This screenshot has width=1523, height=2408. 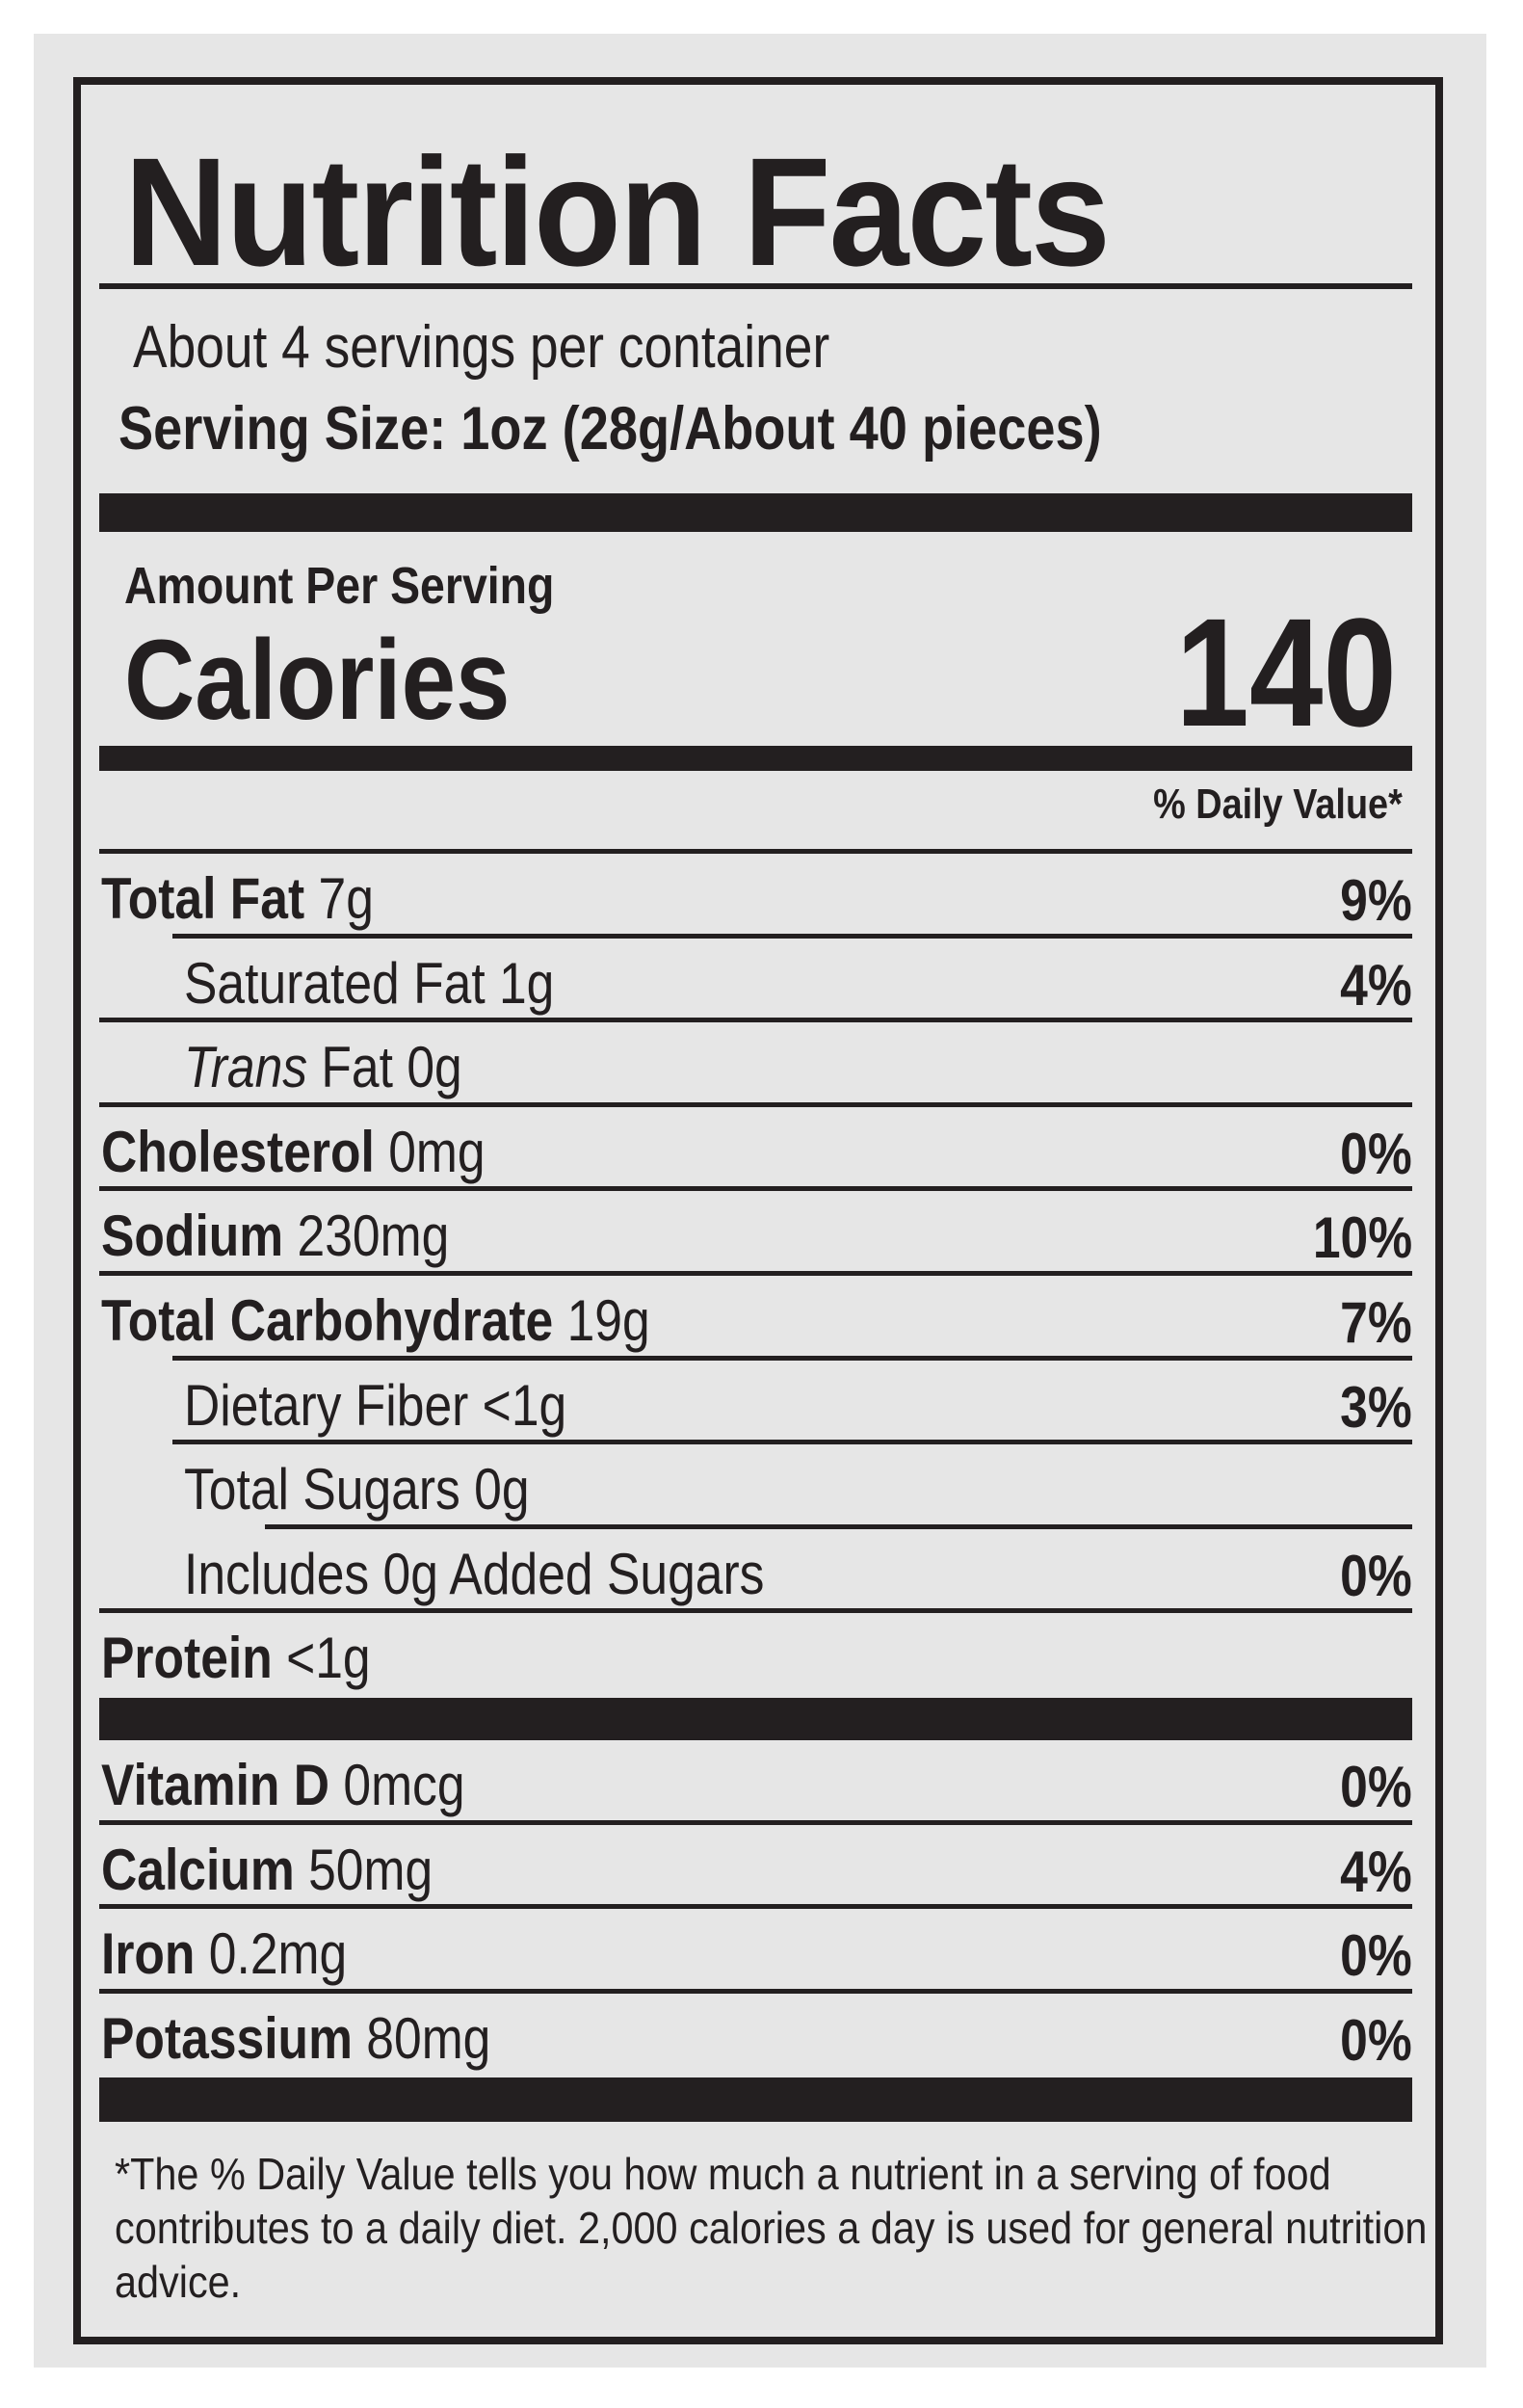 I want to click on nutrient-row-trans-fat: Trans Fat 0g, so click(x=755, y=1064).